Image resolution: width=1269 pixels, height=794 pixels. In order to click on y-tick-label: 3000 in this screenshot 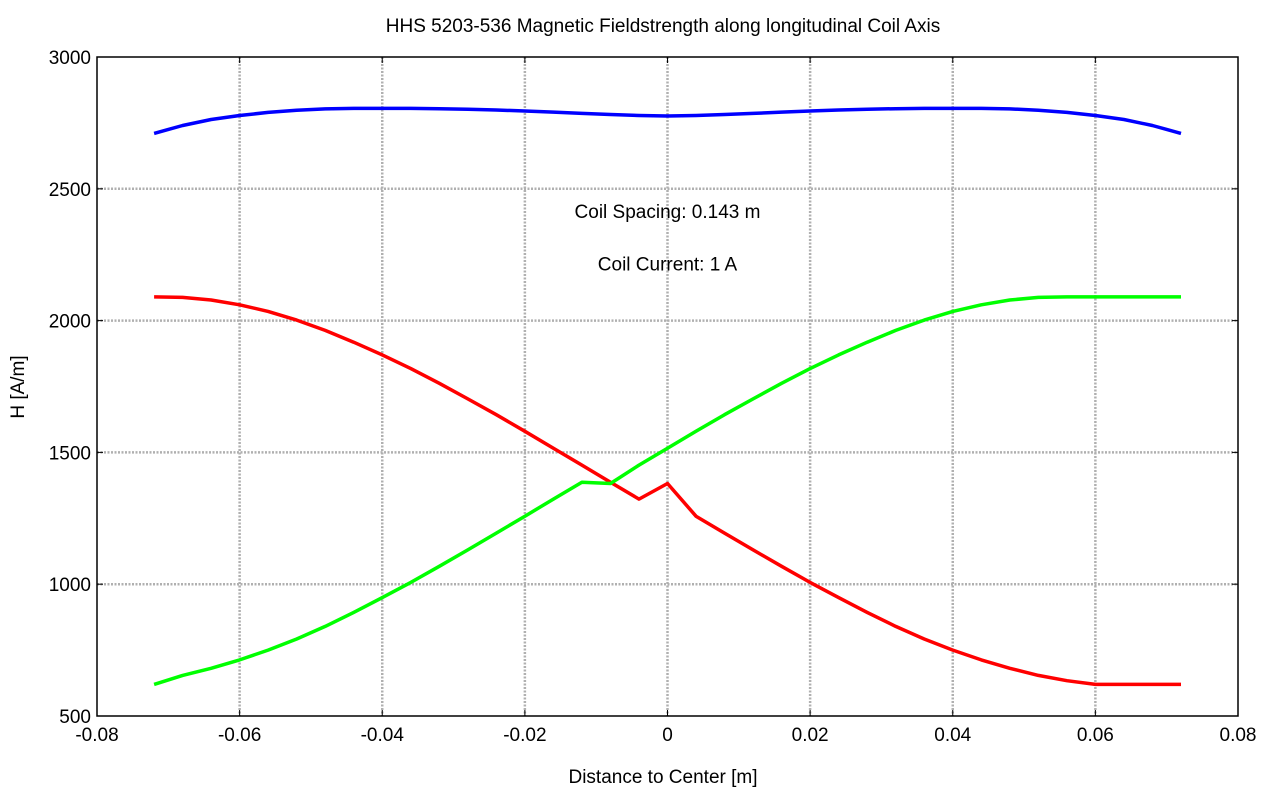, I will do `click(70, 58)`.